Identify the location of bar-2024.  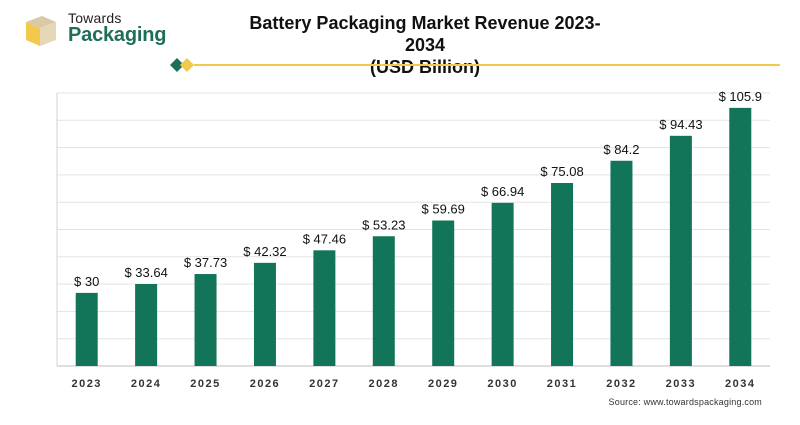
(146, 325).